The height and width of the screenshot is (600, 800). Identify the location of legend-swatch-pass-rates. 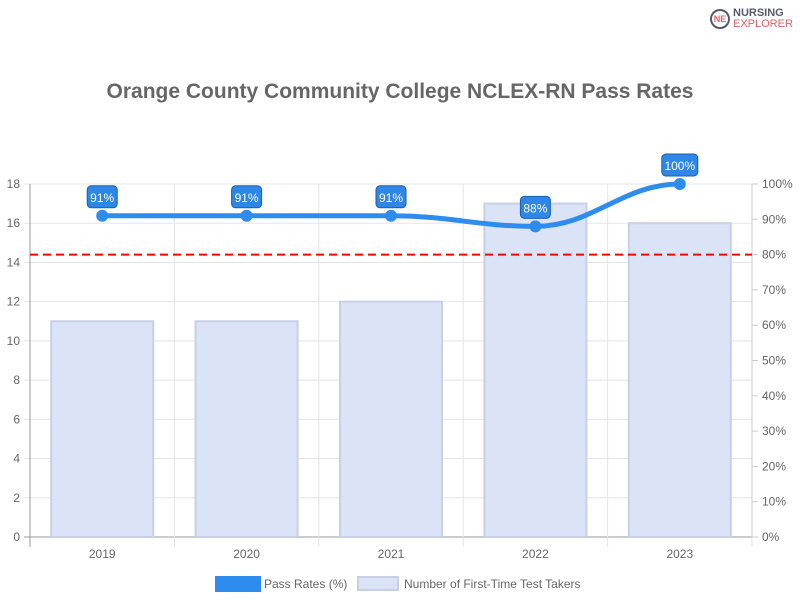
(238, 584).